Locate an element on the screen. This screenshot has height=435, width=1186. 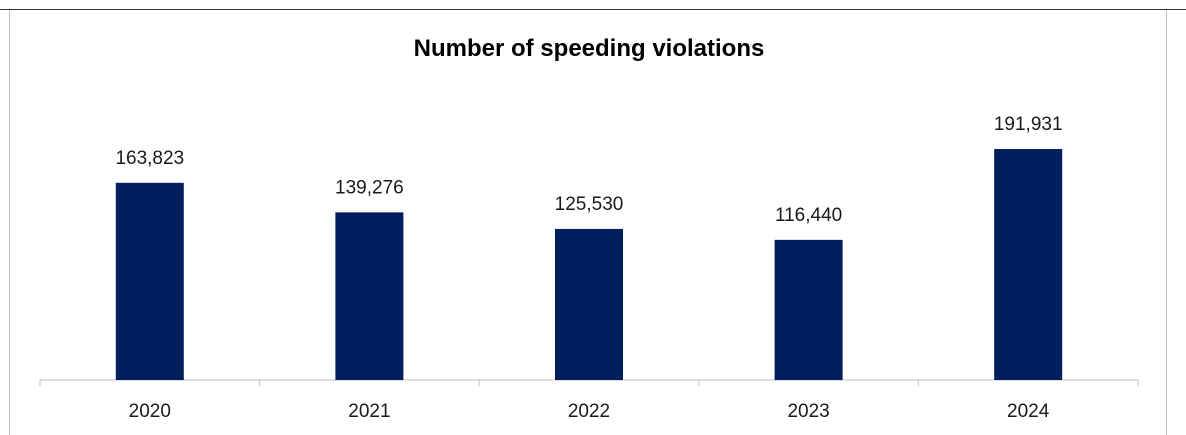
bar-2022 is located at coordinates (589, 304).